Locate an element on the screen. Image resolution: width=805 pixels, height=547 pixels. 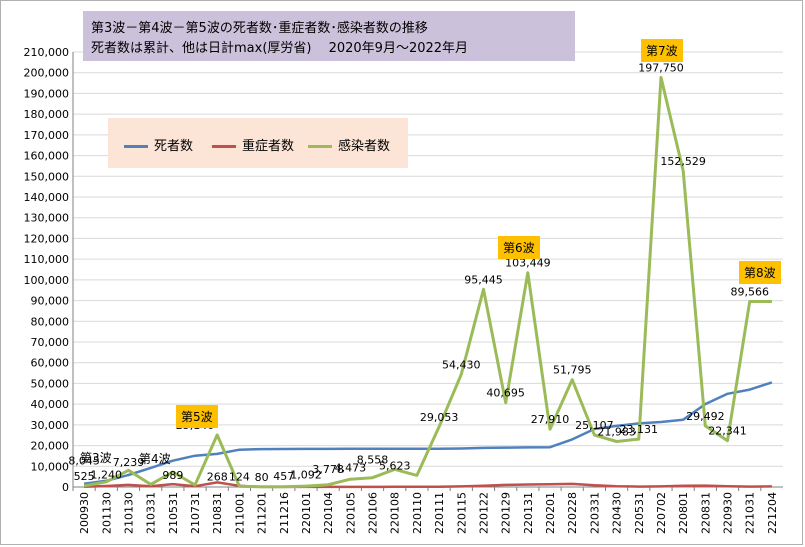
x-tick-label: 221031 is located at coordinates (750, 513).